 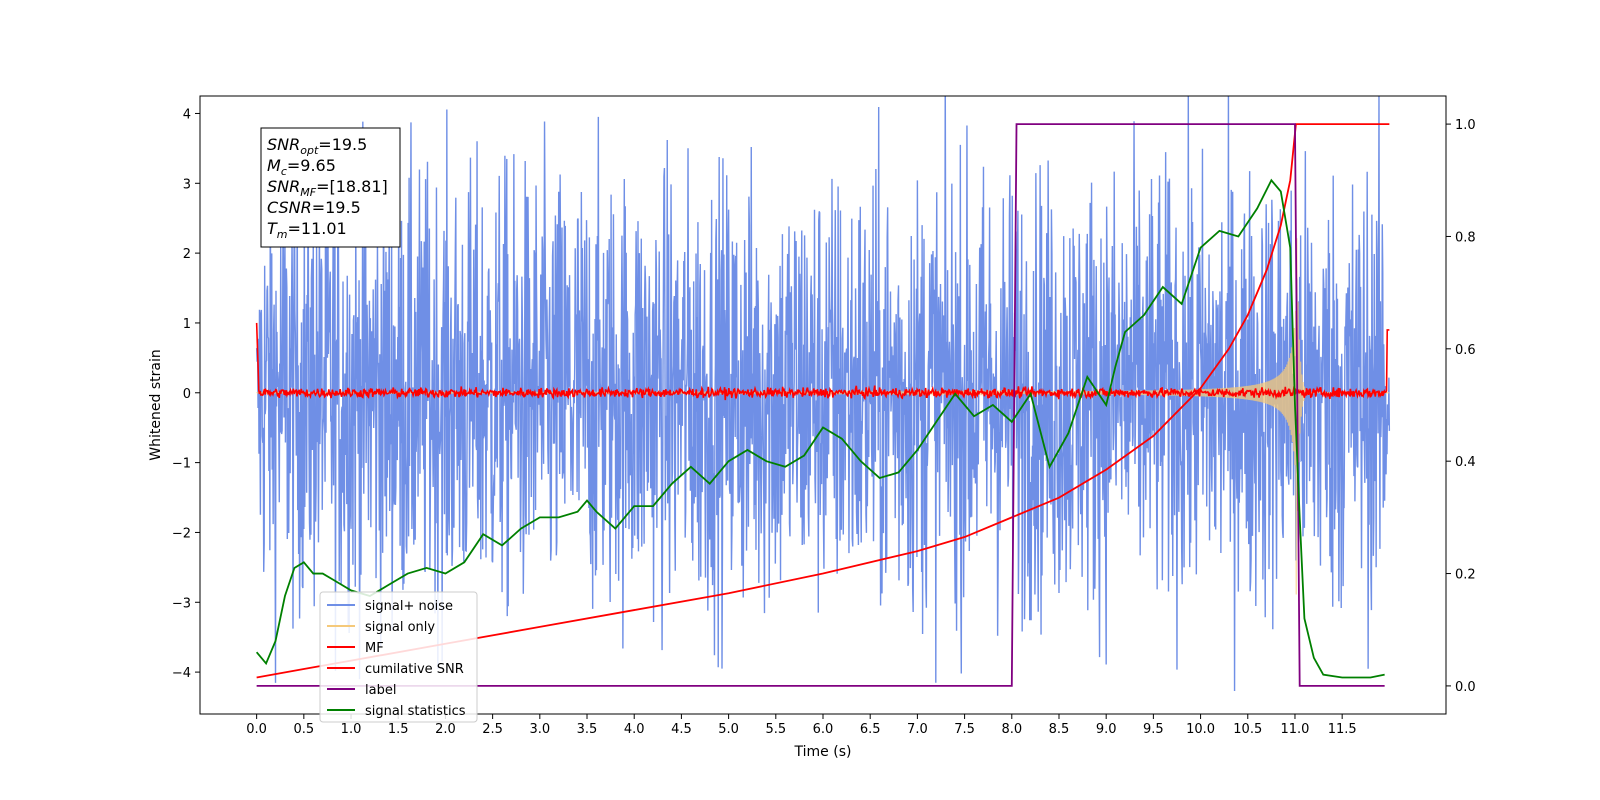 I want to click on x-tick-label: 3.0, so click(x=539, y=729).